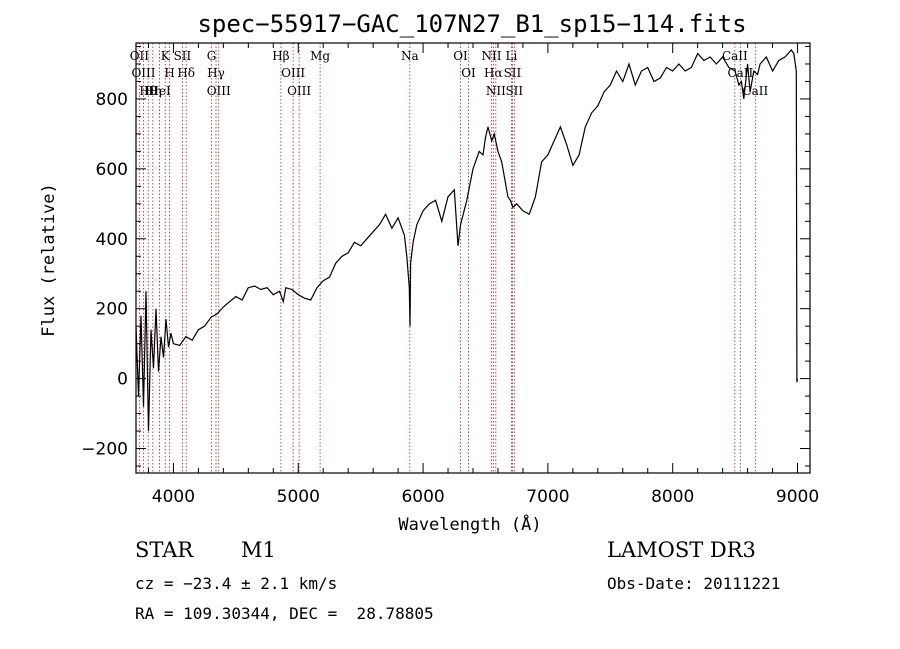  I want to click on line-marker-label: Na, so click(410, 56).